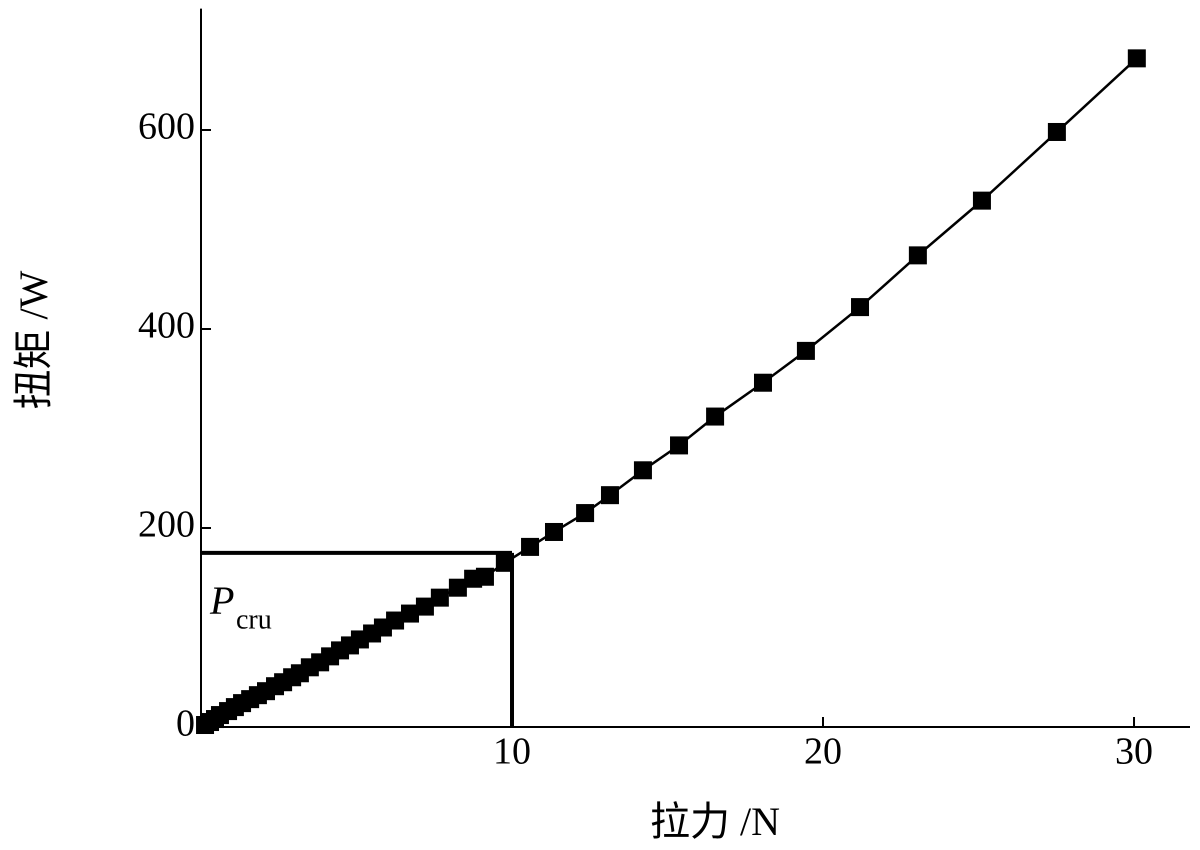  I want to click on y-tick-label: 0, so click(185, 724).